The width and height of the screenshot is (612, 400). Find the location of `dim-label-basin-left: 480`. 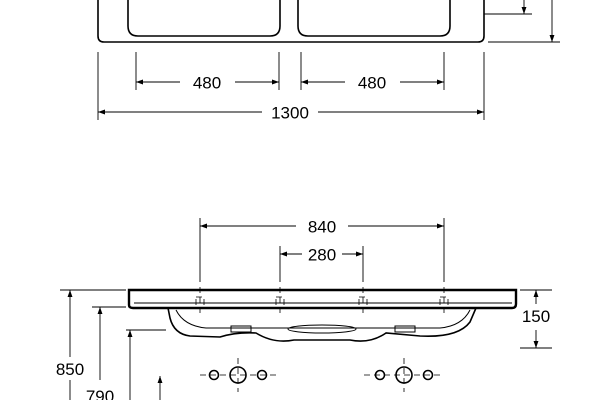

dim-label-basin-left: 480 is located at coordinates (207, 83).